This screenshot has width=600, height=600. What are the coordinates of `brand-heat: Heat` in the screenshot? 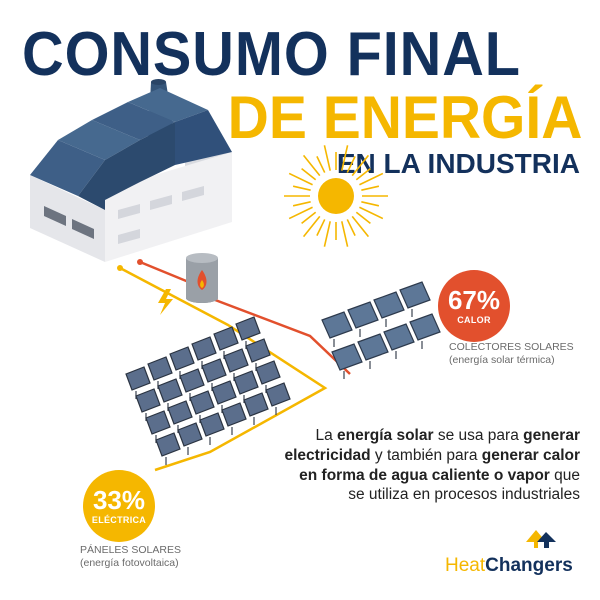 It's located at (465, 565).